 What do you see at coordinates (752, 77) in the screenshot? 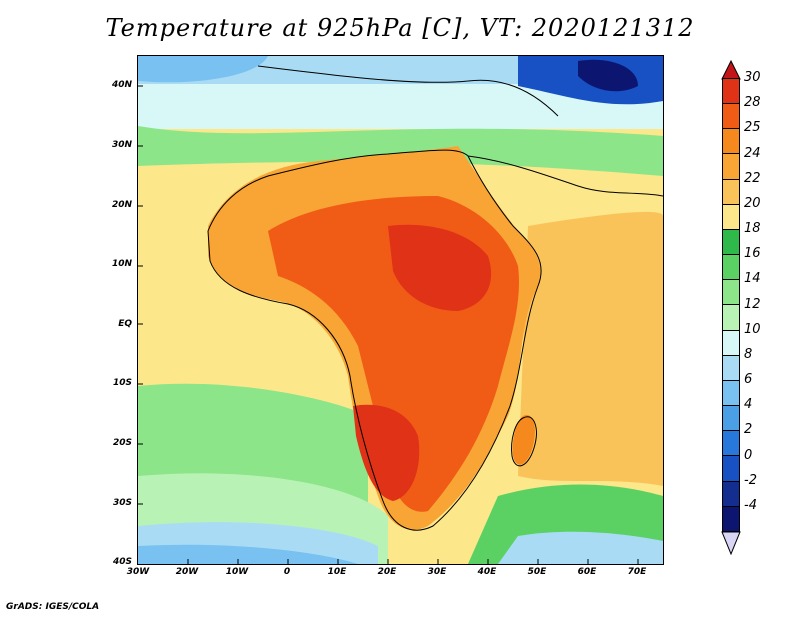
I see `colorbar-label: 30` at bounding box center [752, 77].